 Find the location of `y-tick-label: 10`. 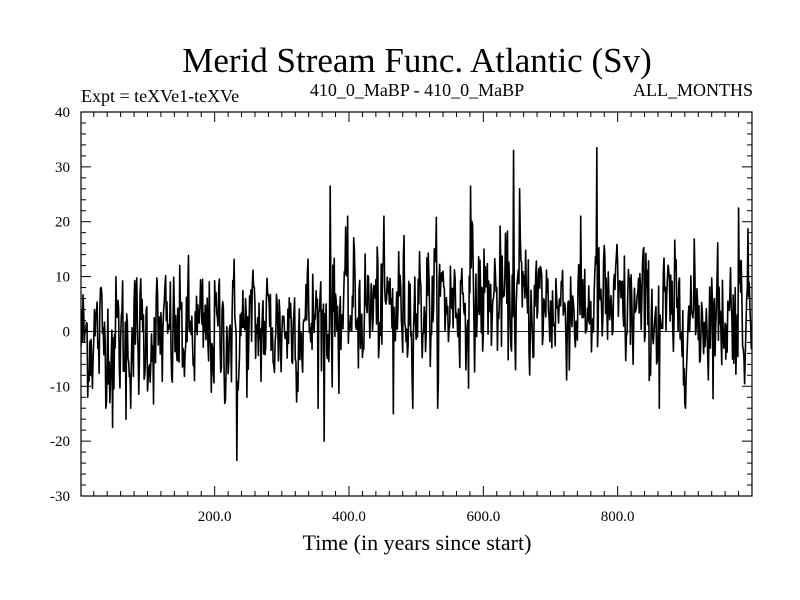

y-tick-label: 10 is located at coordinates (62, 278).